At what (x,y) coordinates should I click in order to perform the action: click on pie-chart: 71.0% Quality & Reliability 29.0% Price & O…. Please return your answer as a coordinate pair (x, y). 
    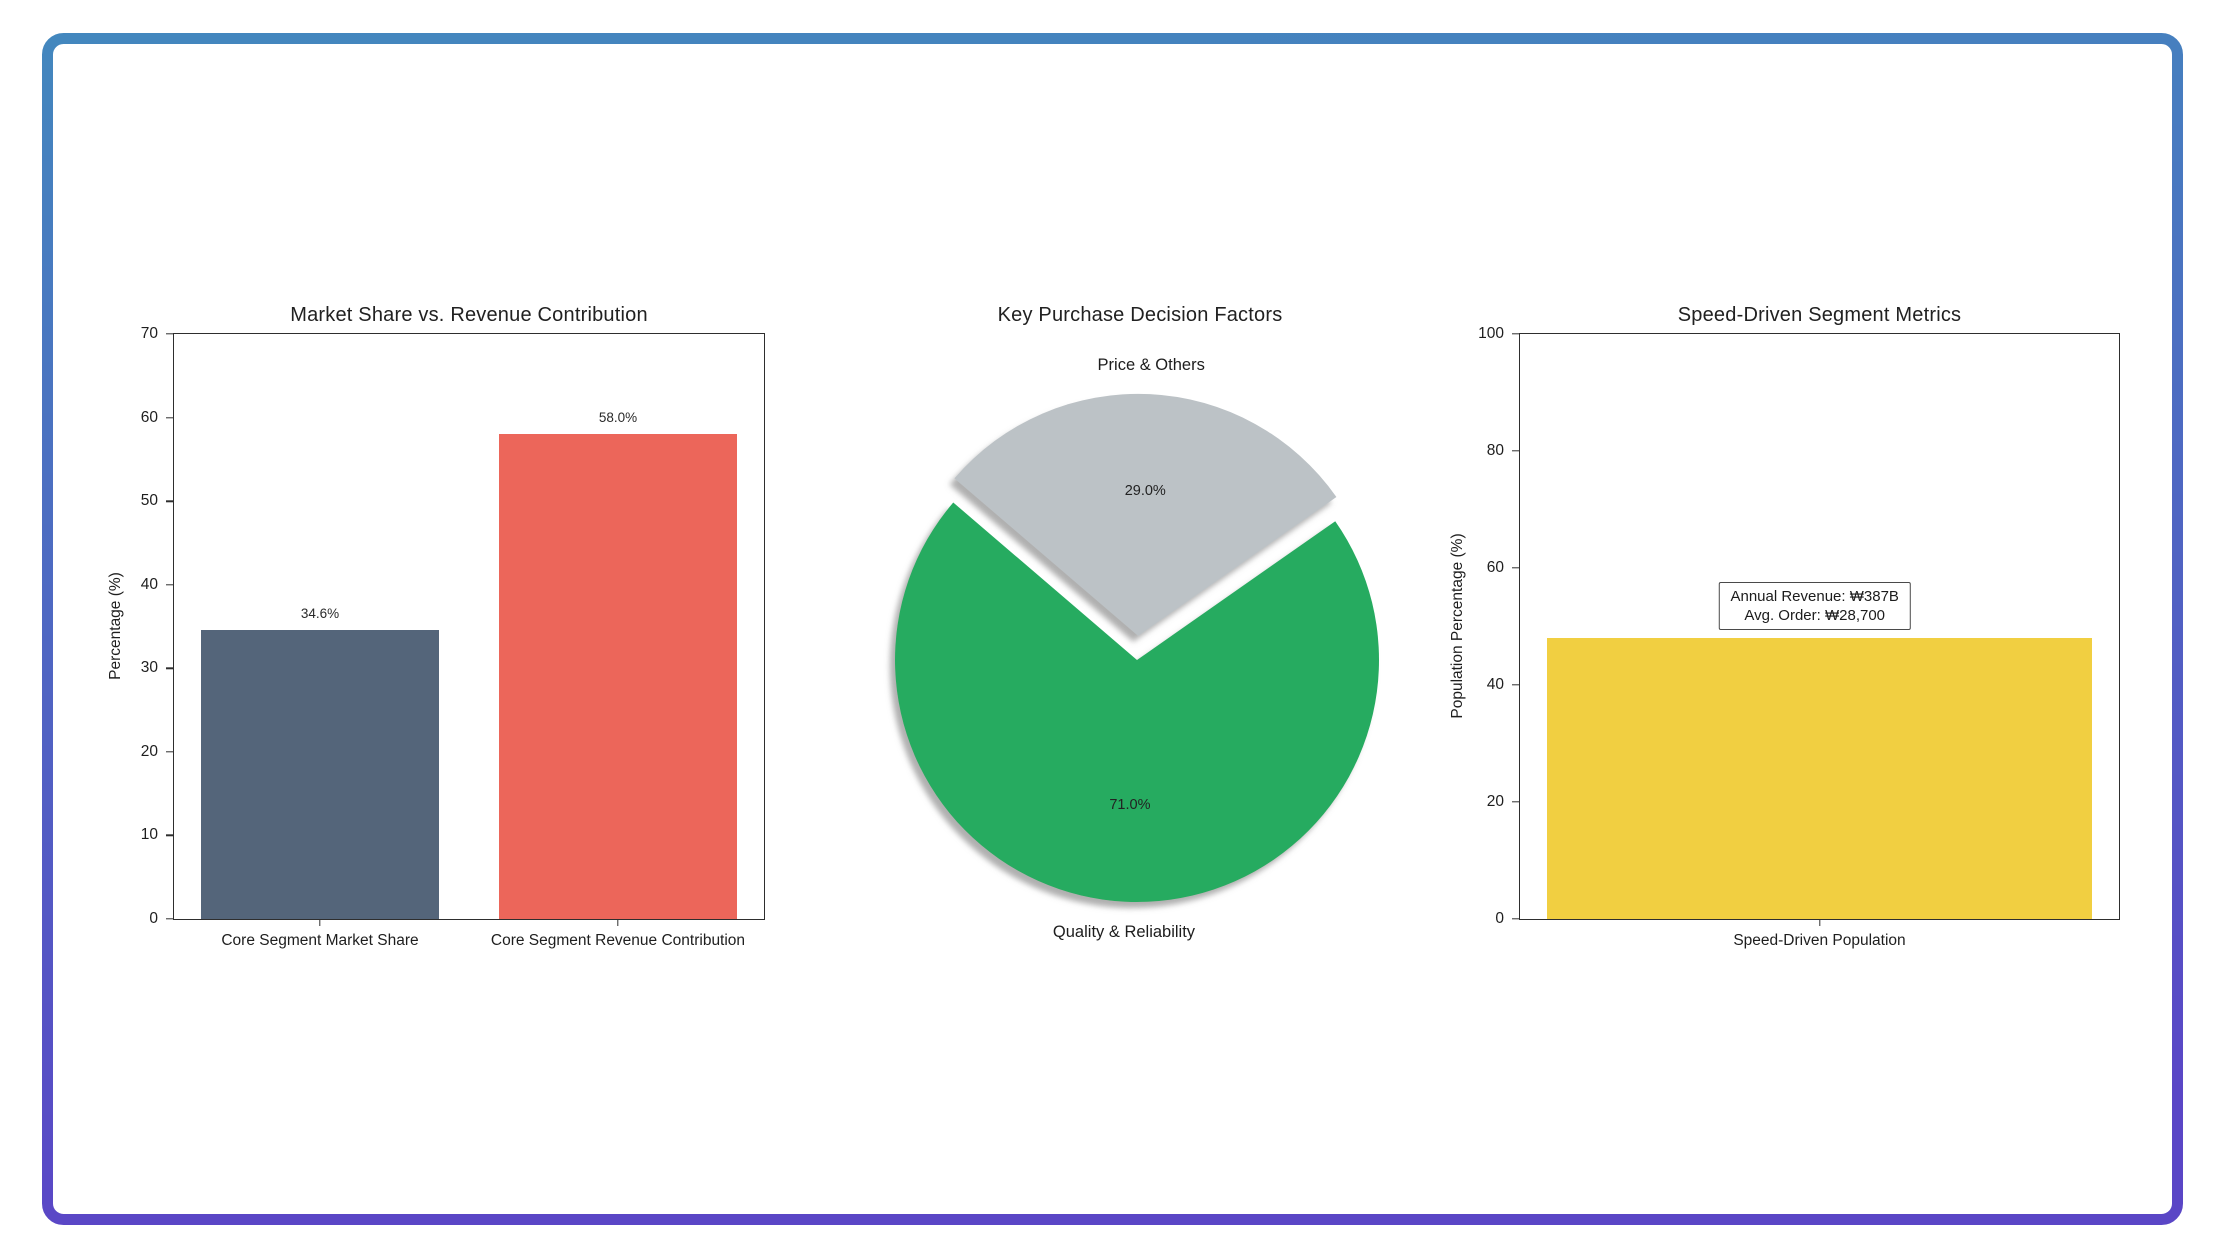
    Looking at the image, I should click on (1140, 660).